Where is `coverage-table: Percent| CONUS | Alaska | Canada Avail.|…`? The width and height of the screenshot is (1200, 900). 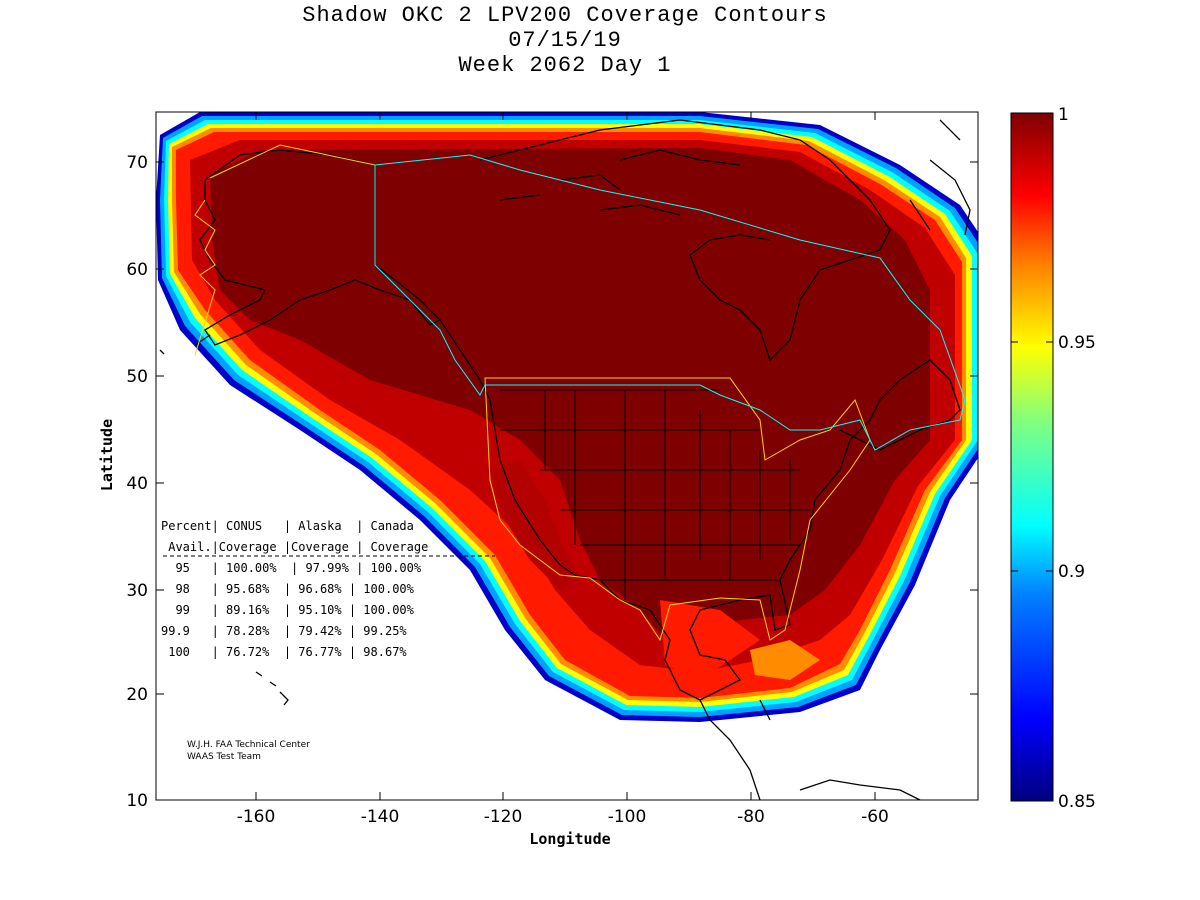
coverage-table: Percent| CONUS | Alaska | Canada Avail.|… is located at coordinates (328, 589).